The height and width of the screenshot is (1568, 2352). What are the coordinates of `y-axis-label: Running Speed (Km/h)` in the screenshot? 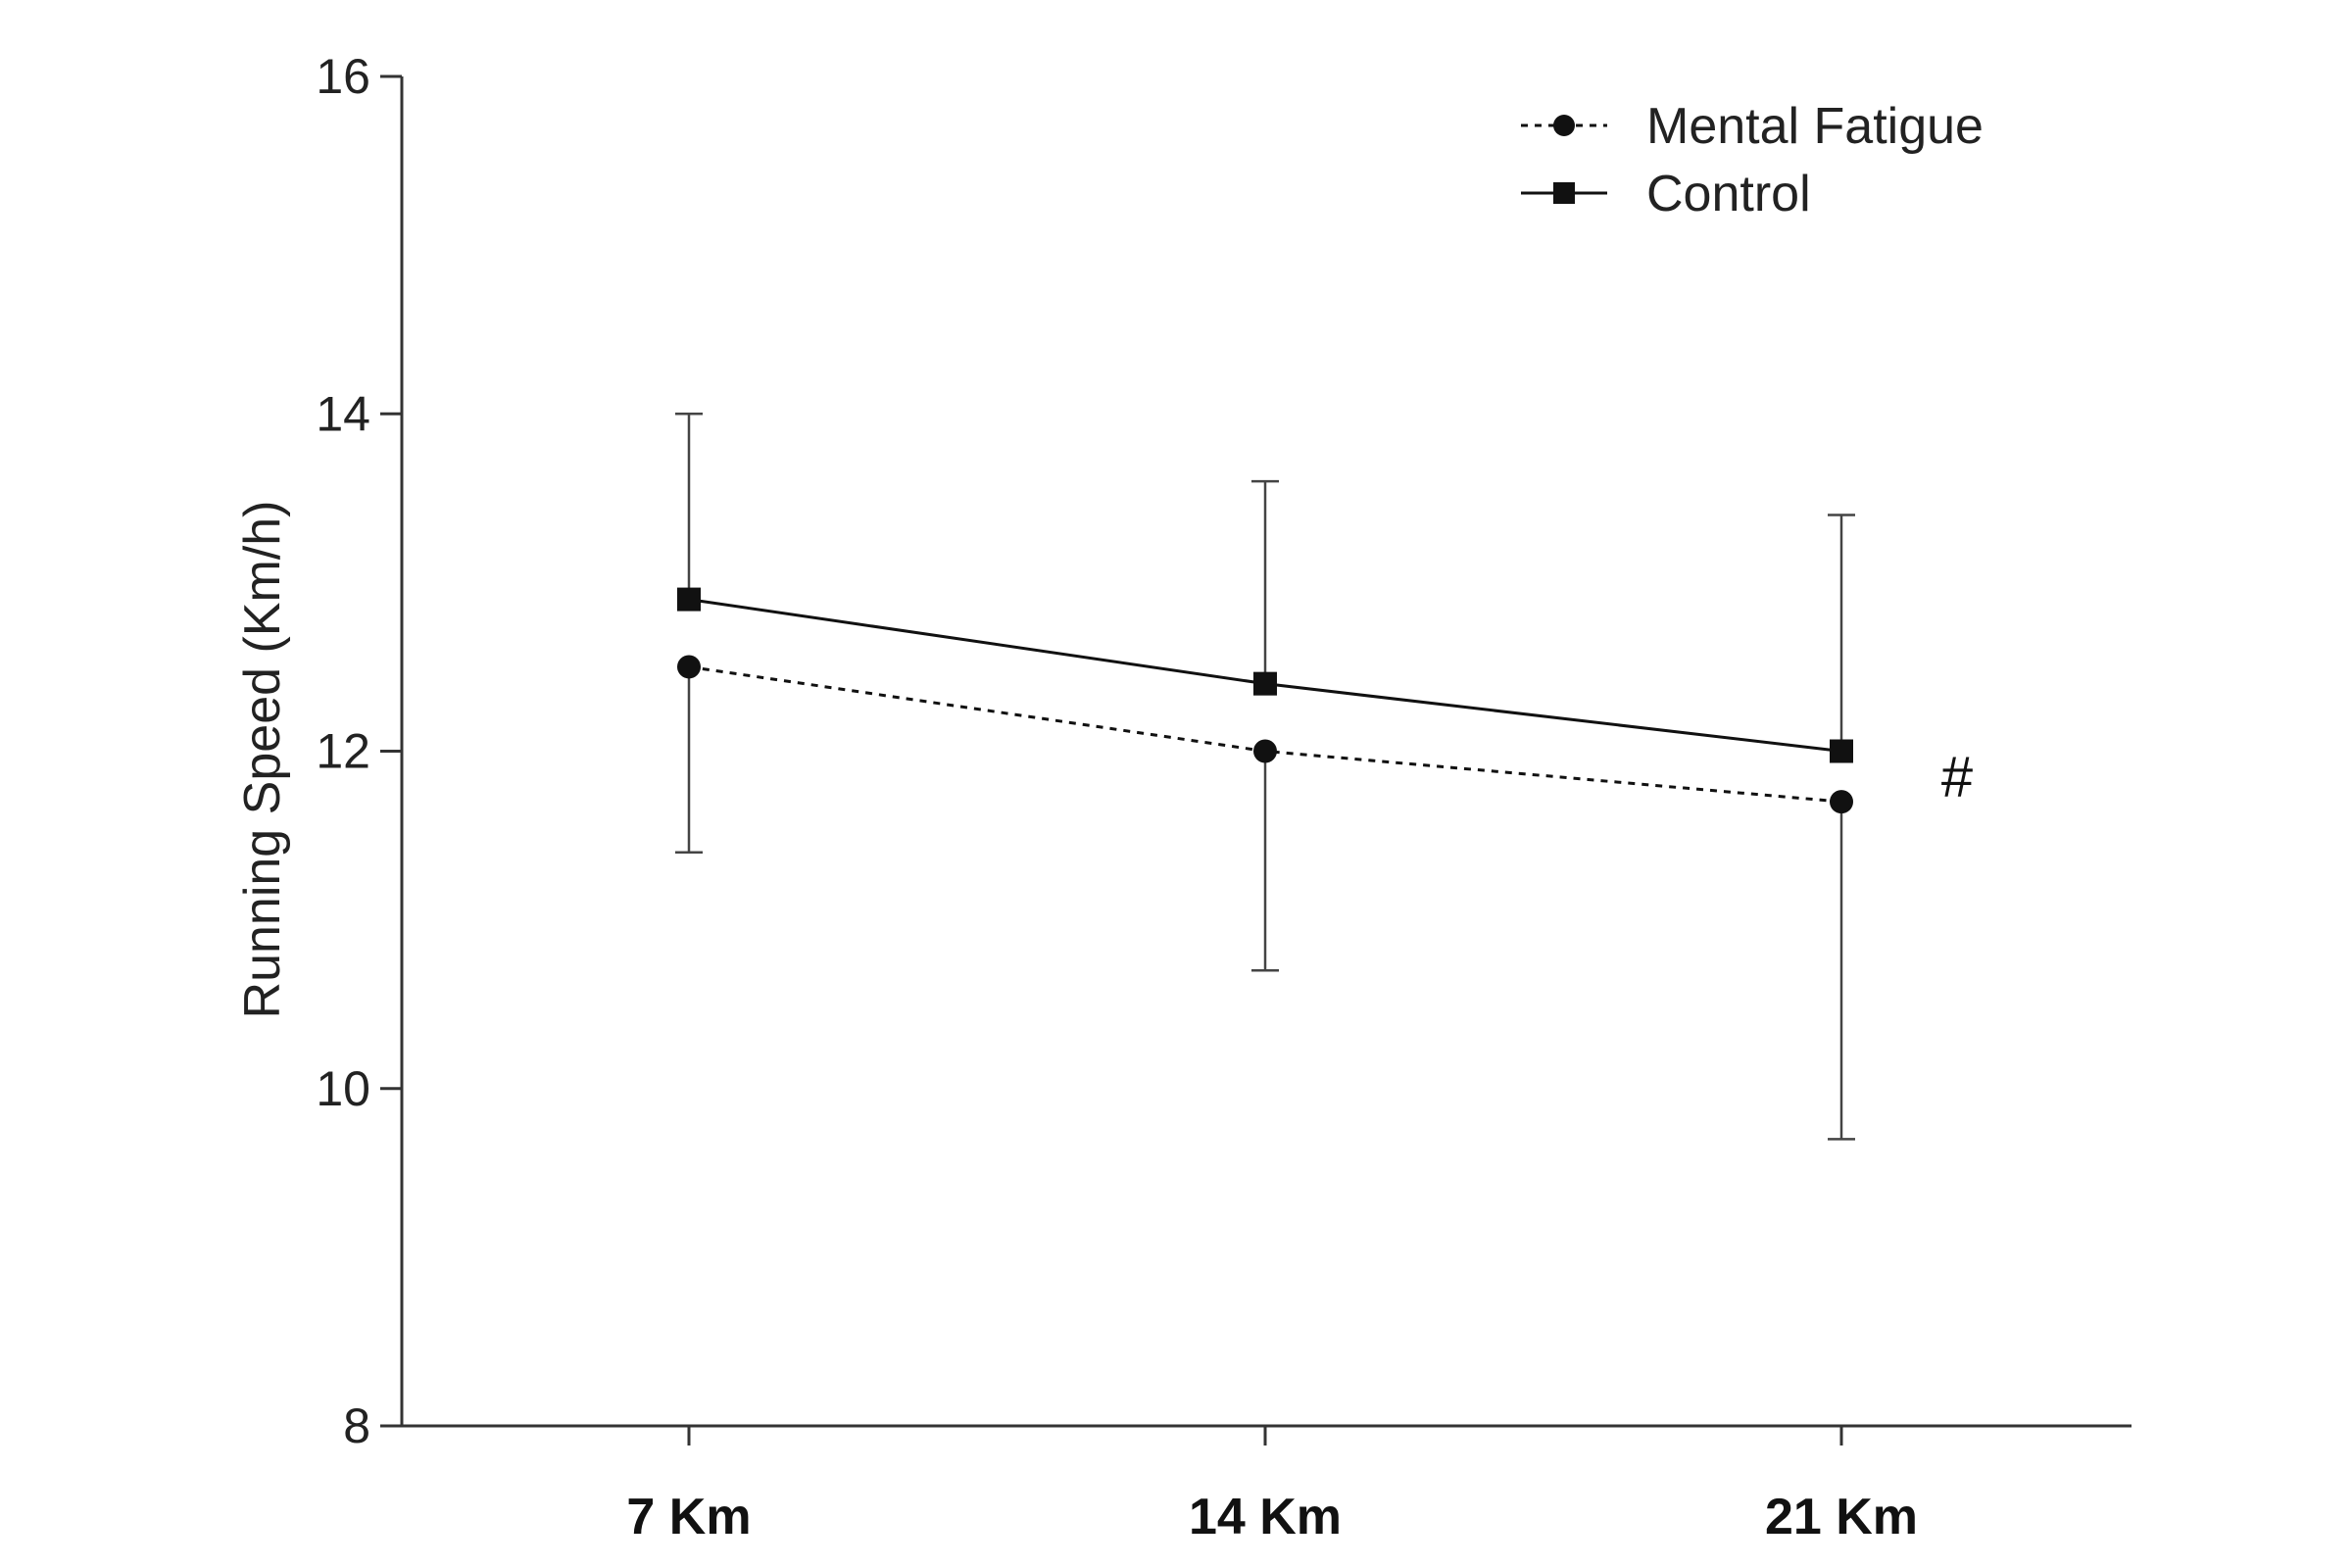 It's located at (262, 760).